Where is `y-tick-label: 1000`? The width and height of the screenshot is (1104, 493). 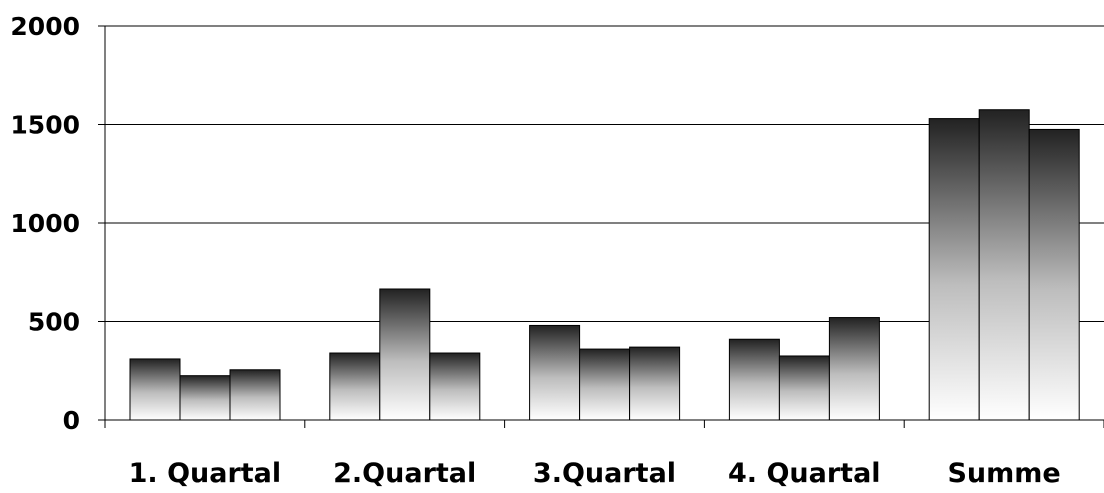
y-tick-label: 1000 is located at coordinates (45, 223).